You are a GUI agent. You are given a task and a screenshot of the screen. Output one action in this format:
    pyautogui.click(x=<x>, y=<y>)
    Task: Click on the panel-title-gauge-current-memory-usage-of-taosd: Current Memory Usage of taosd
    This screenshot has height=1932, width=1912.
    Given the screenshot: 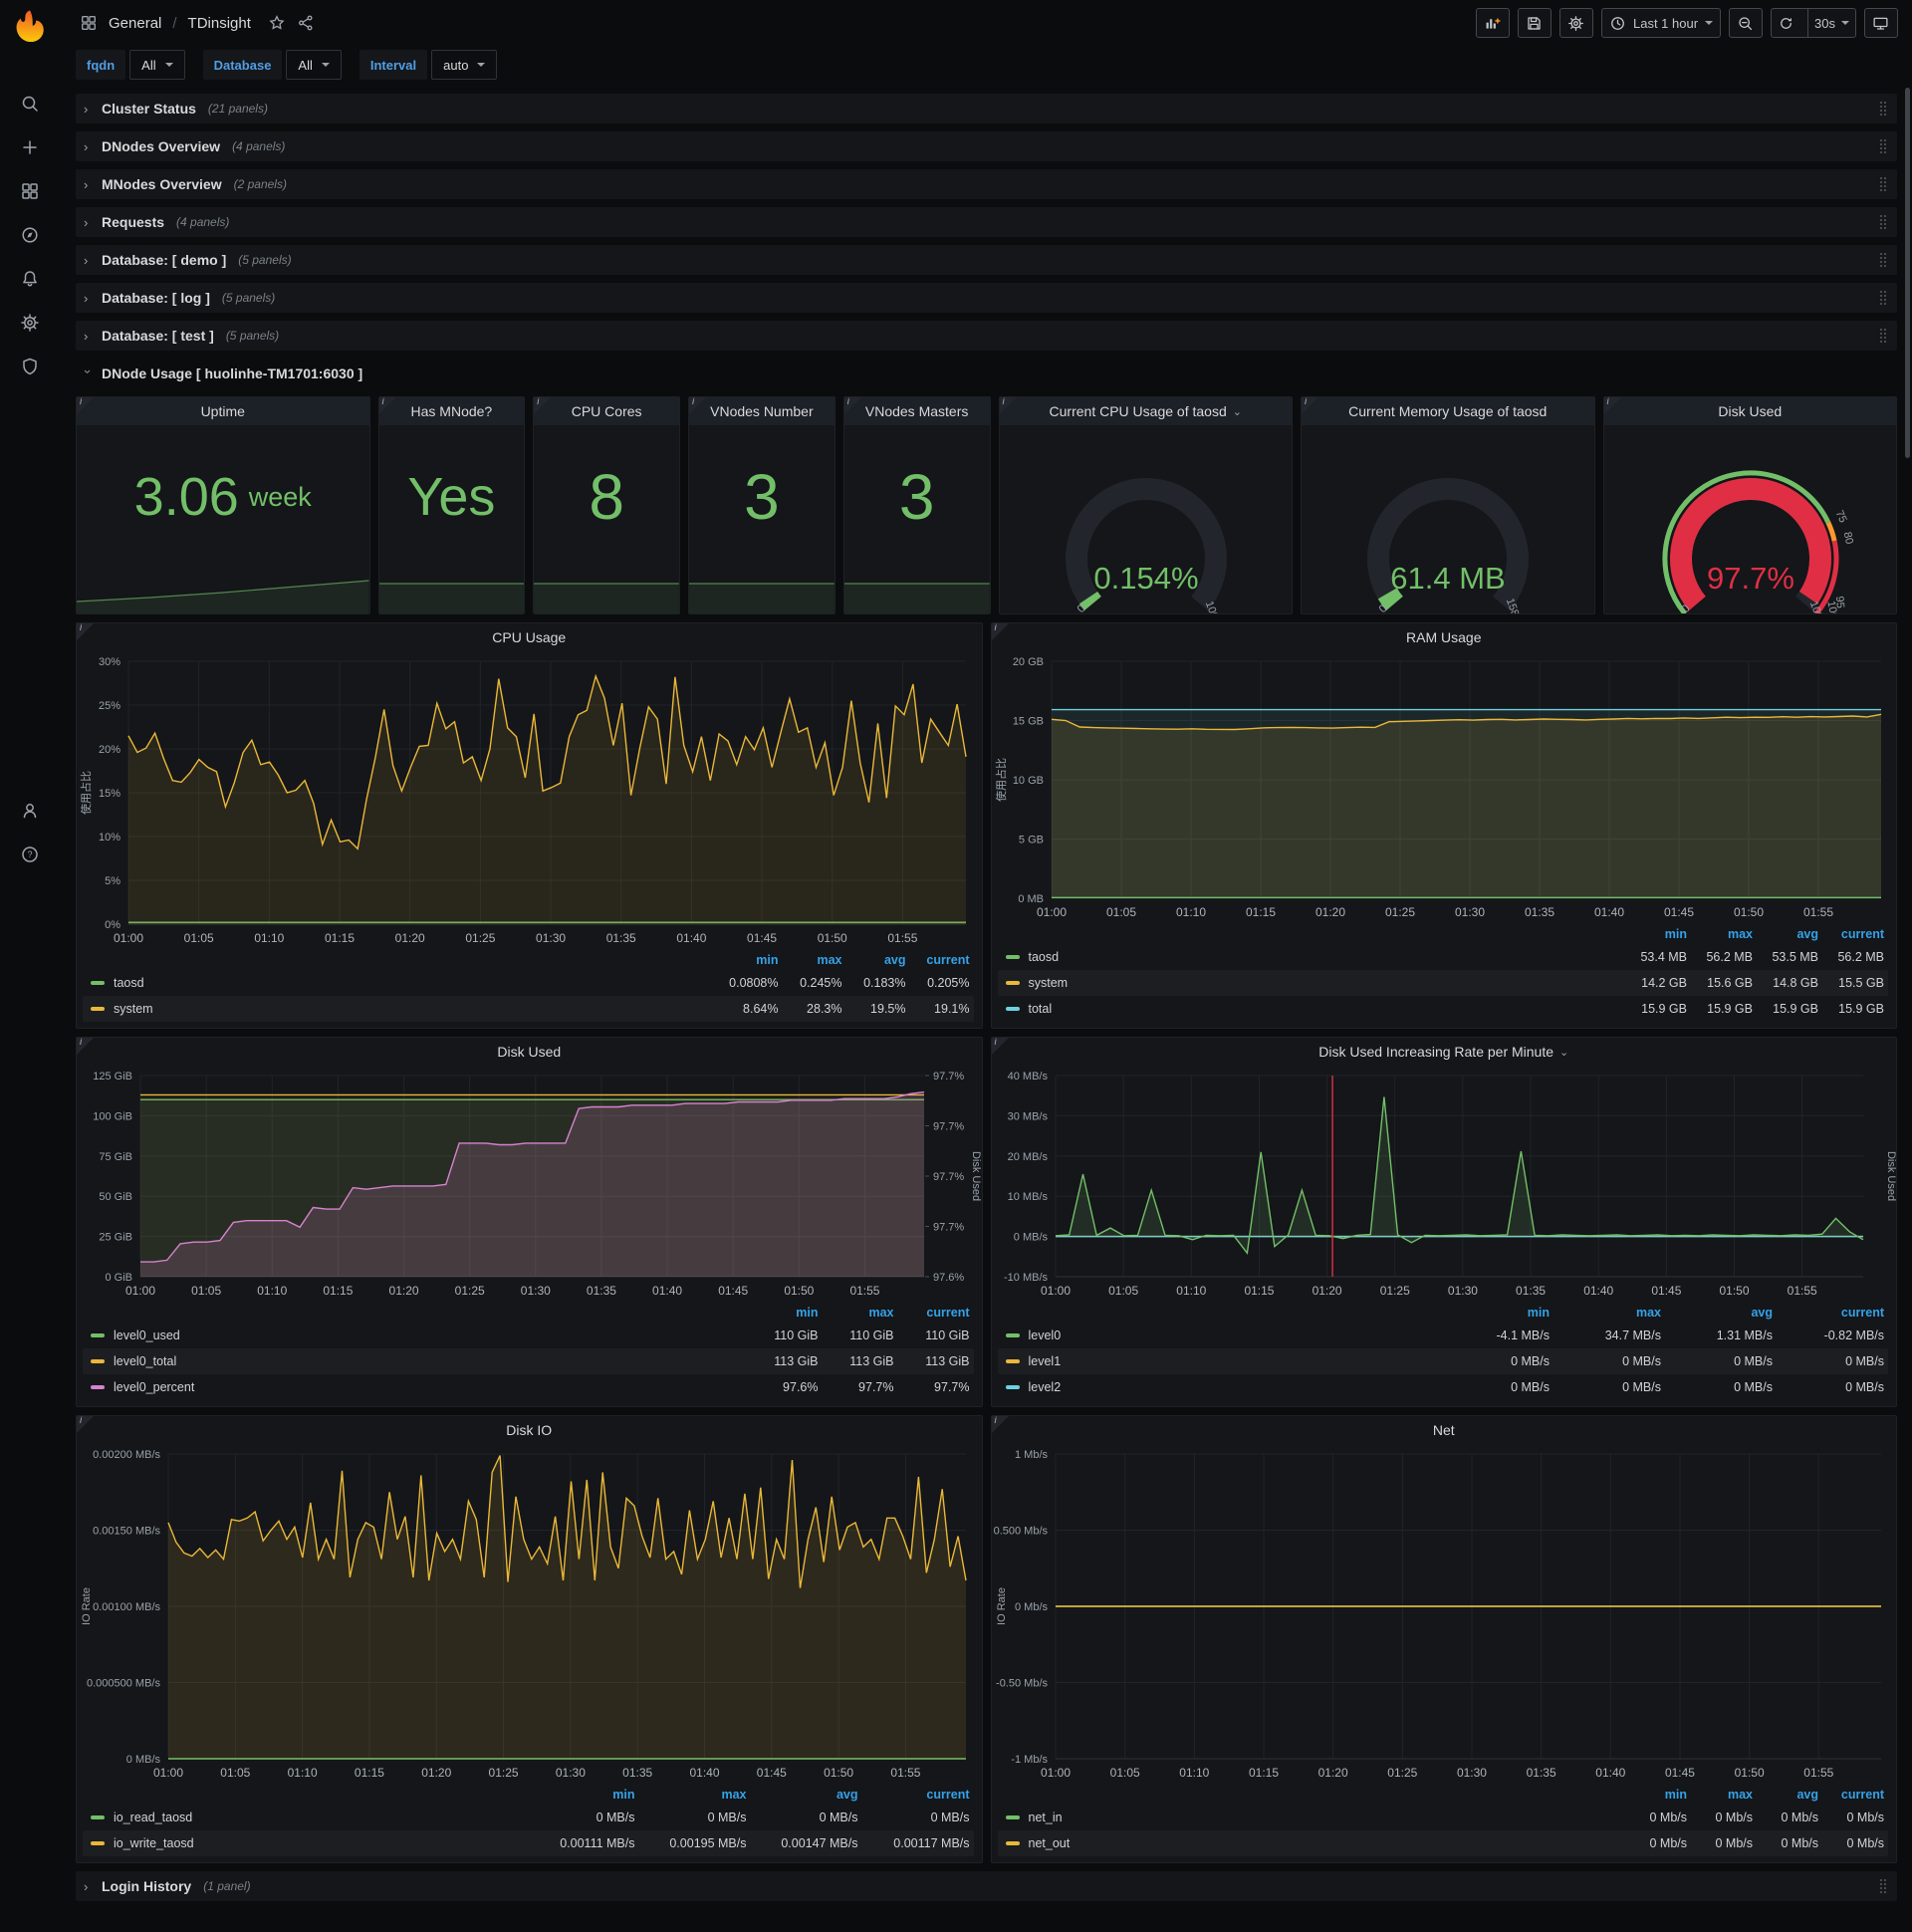 What is the action you would take?
    pyautogui.click(x=1448, y=411)
    